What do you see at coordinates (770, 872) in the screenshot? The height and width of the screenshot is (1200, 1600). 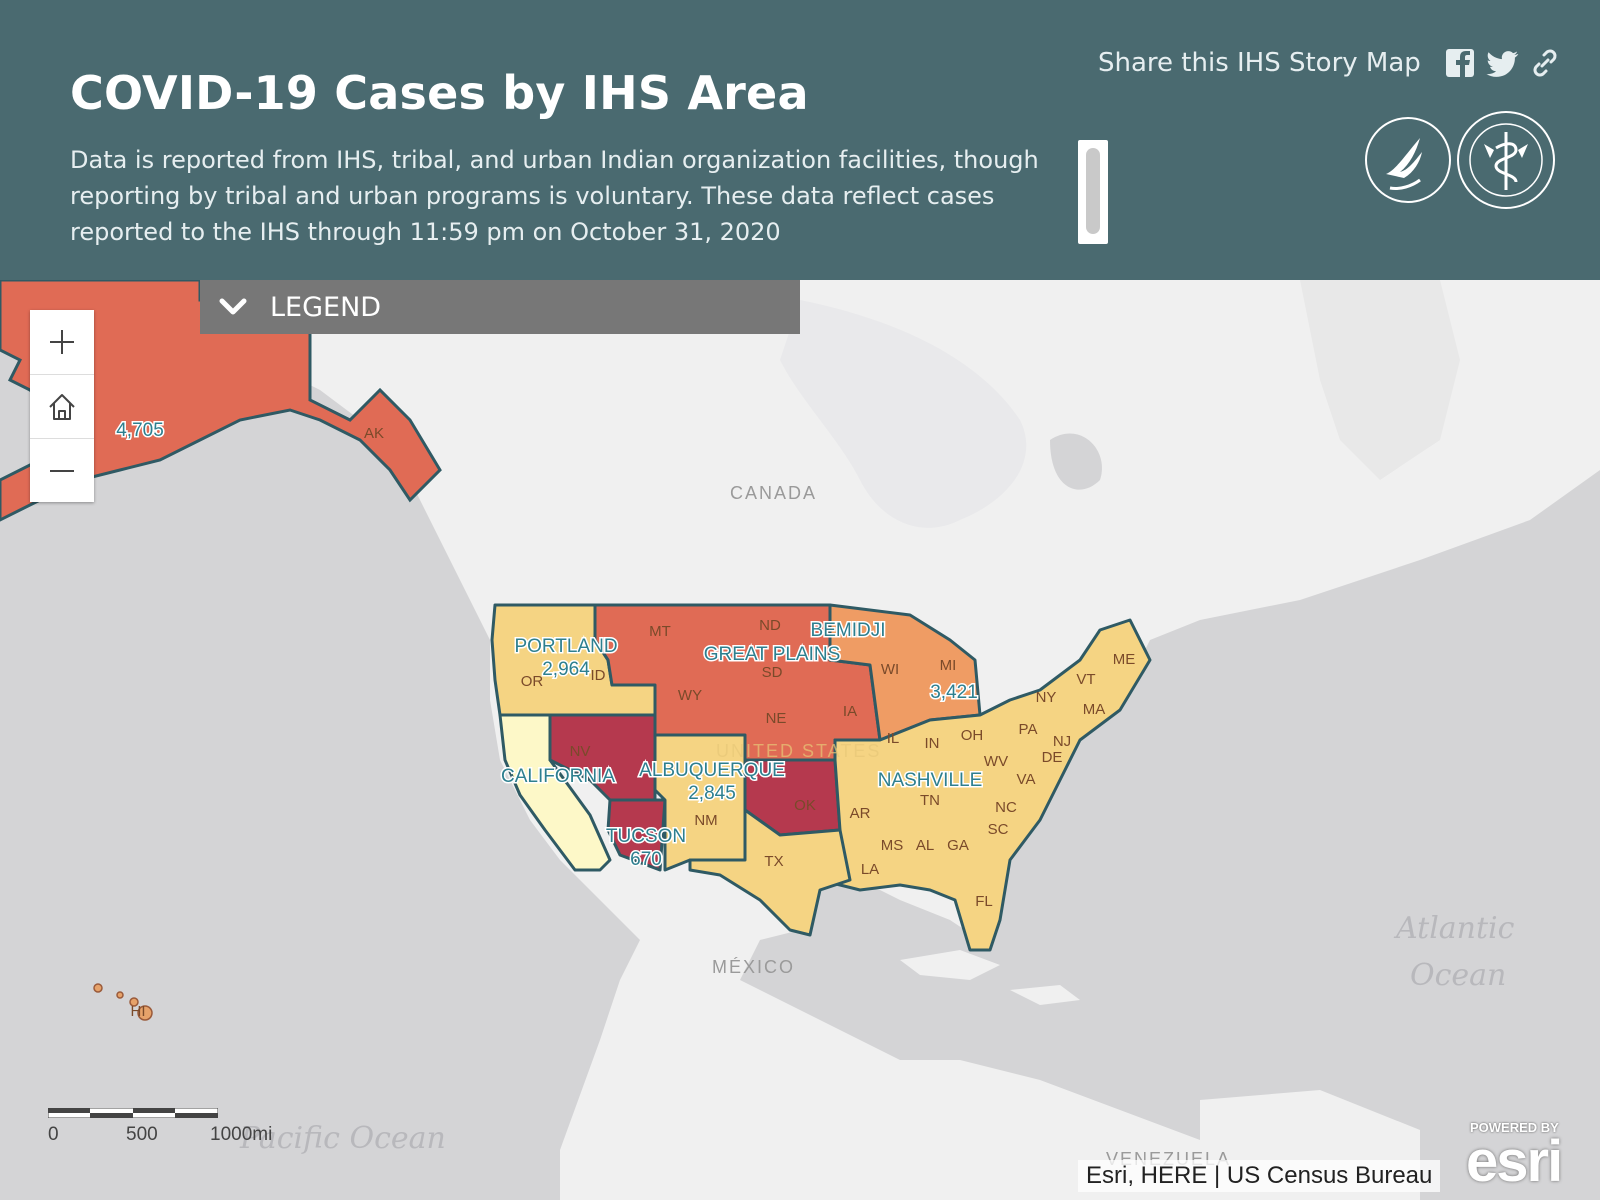 I see `area-texas` at bounding box center [770, 872].